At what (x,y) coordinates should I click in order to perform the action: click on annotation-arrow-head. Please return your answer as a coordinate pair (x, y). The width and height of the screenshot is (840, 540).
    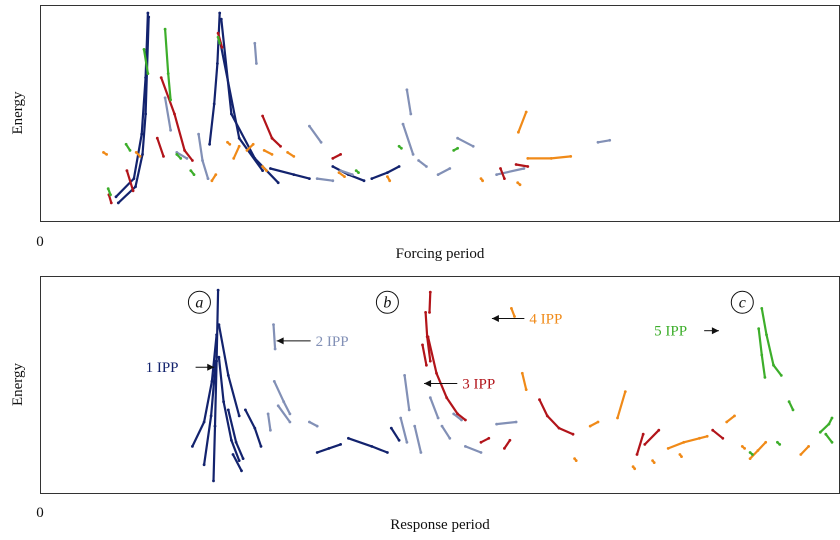
    Looking at the image, I should click on (428, 383).